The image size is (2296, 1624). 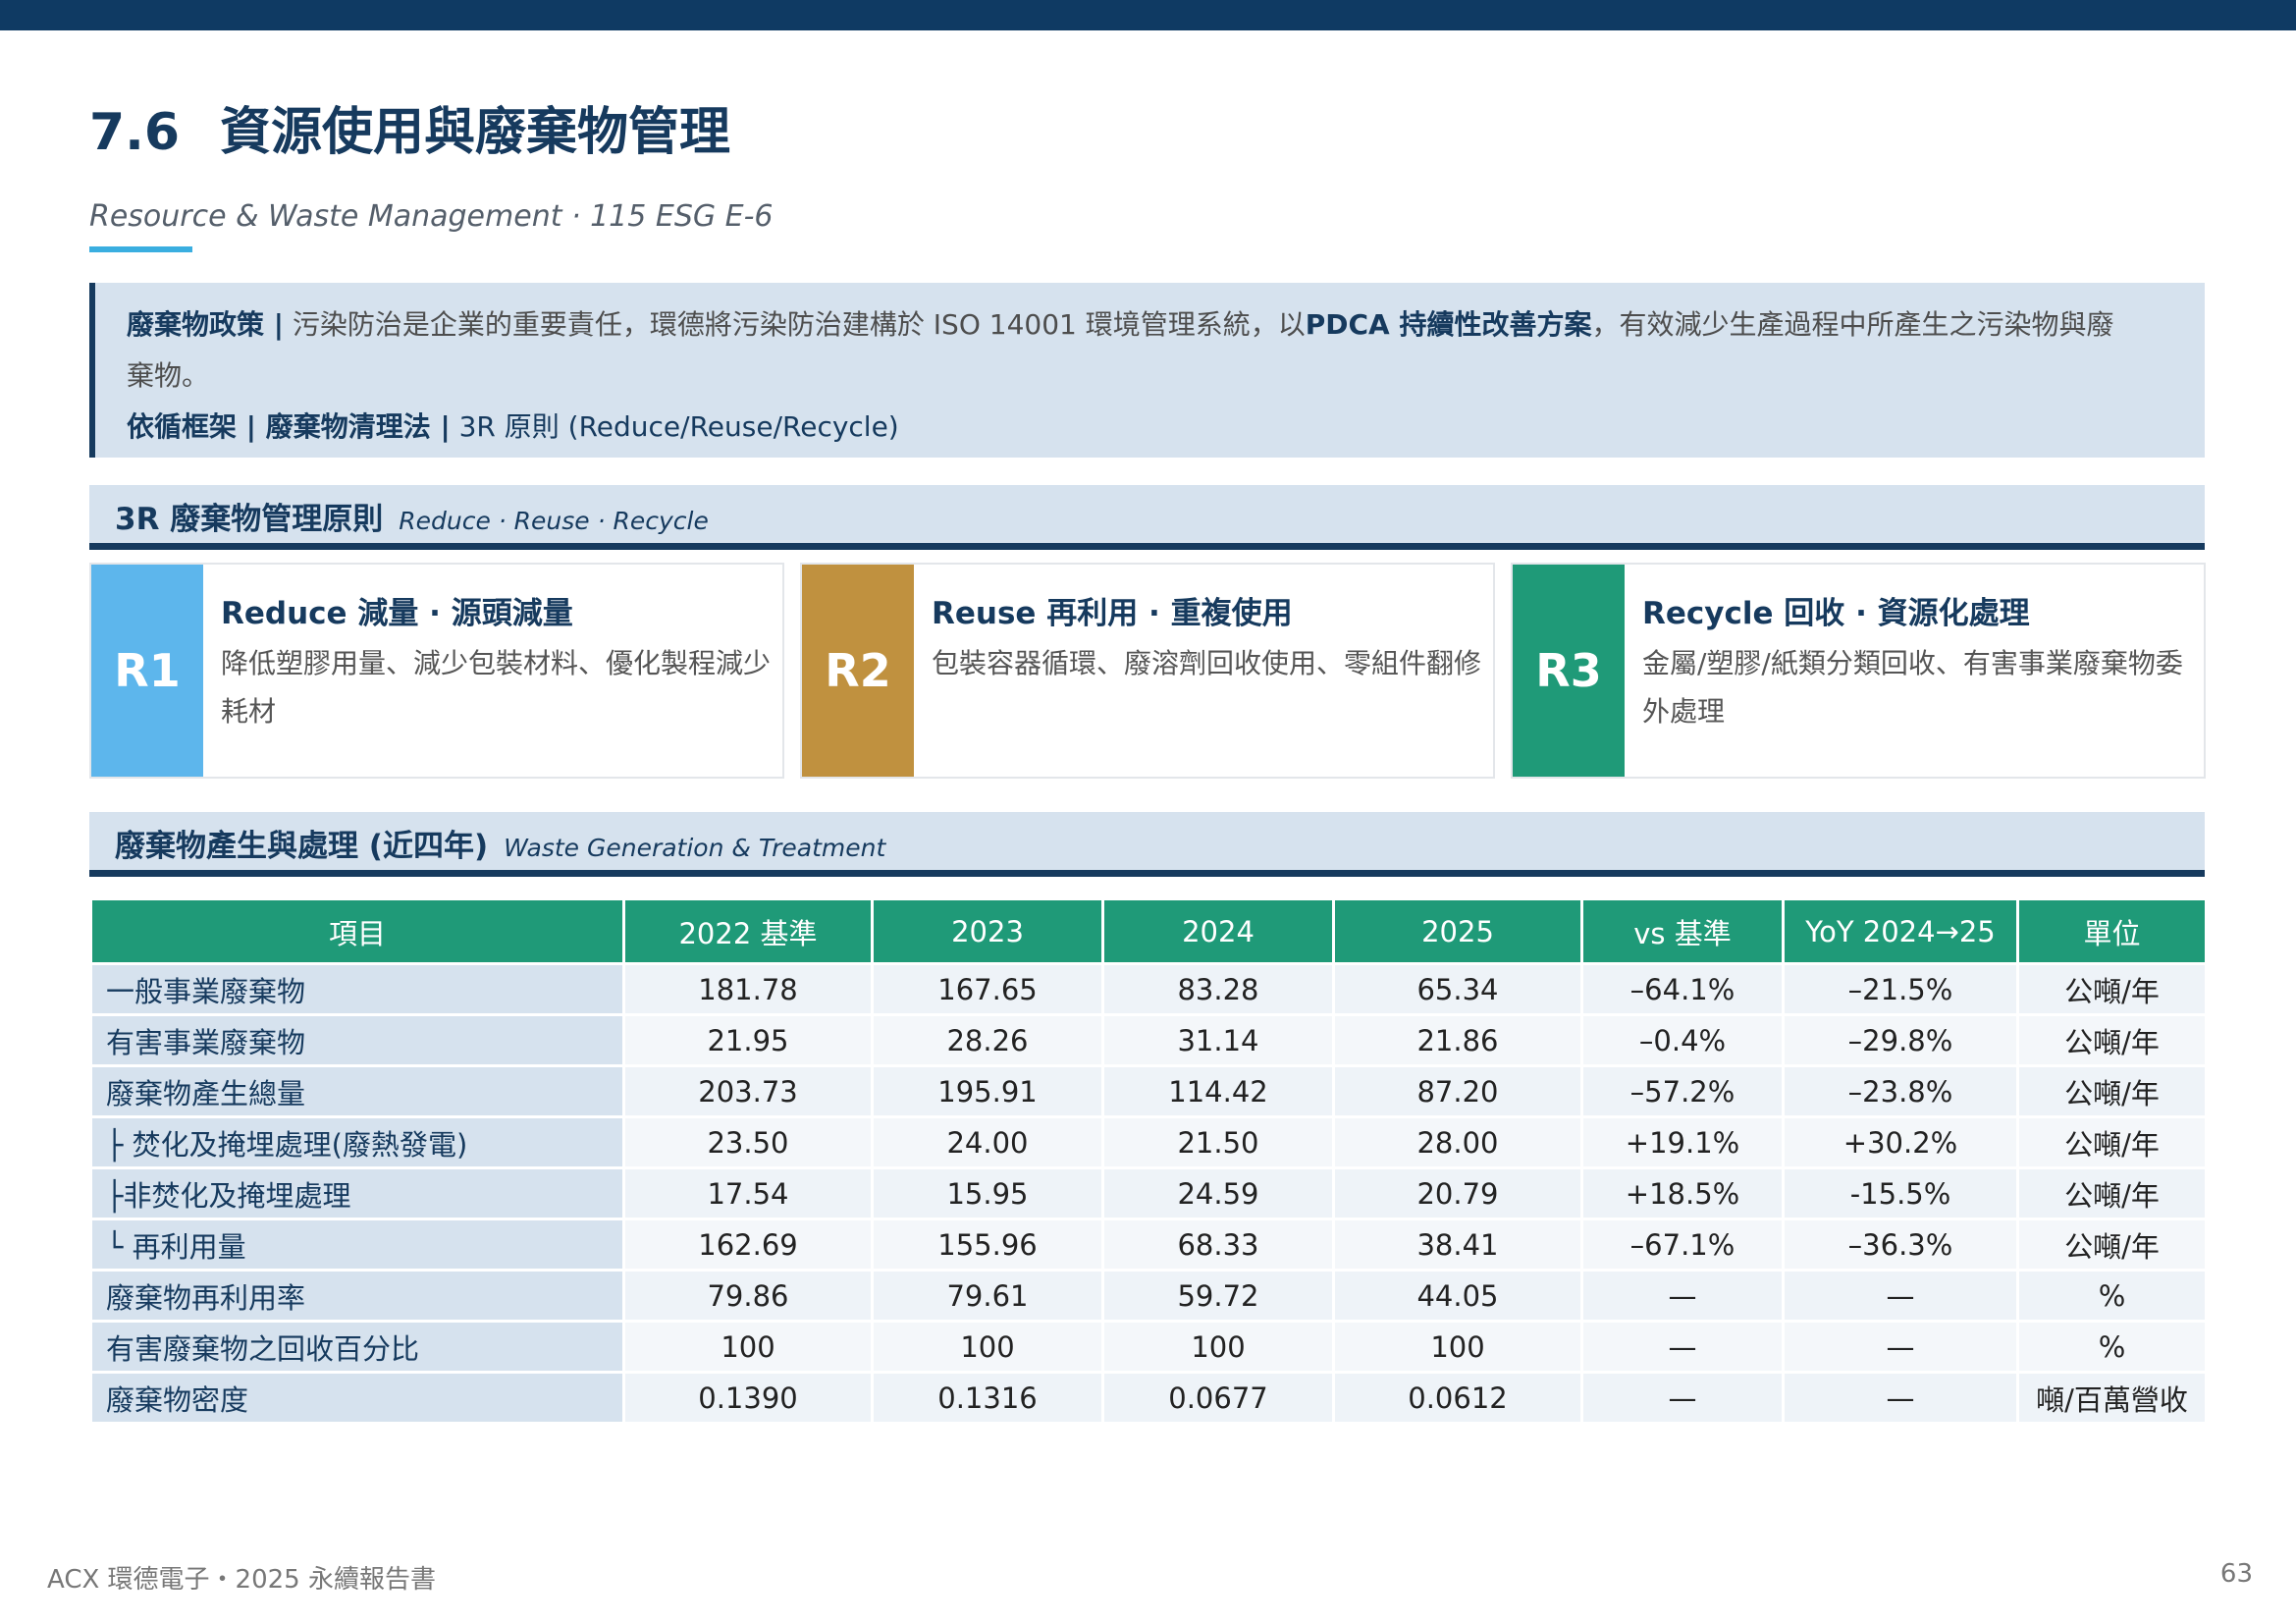 What do you see at coordinates (1218, 1091) in the screenshot?
I see `table-cell: 114.42` at bounding box center [1218, 1091].